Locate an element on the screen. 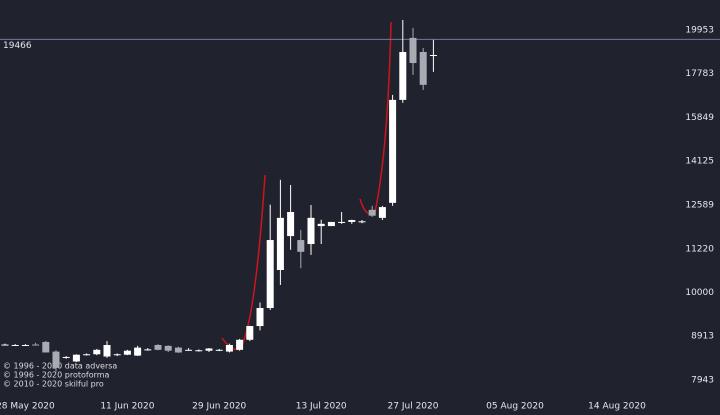 This screenshot has height=415, width=720. copyright-note: © 1996 - 2020 data adversa is located at coordinates (60, 366).